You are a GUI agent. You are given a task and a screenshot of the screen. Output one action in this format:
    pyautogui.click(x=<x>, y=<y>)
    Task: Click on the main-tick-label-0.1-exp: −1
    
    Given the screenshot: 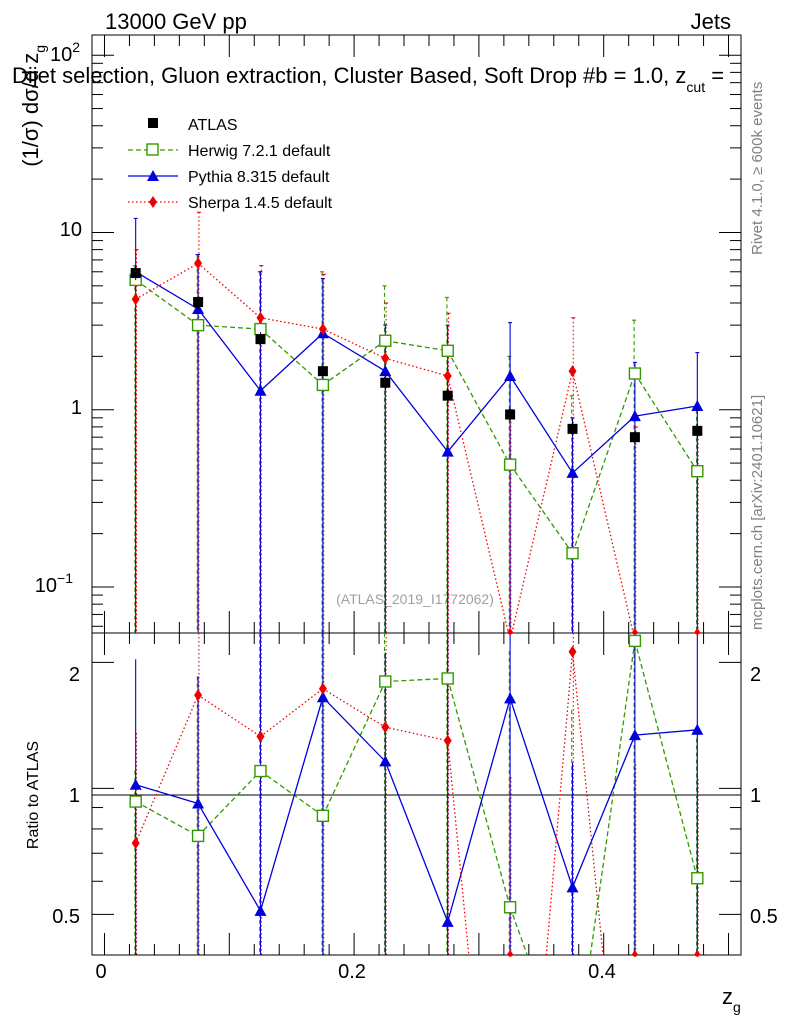 What is the action you would take?
    pyautogui.click(x=65, y=578)
    